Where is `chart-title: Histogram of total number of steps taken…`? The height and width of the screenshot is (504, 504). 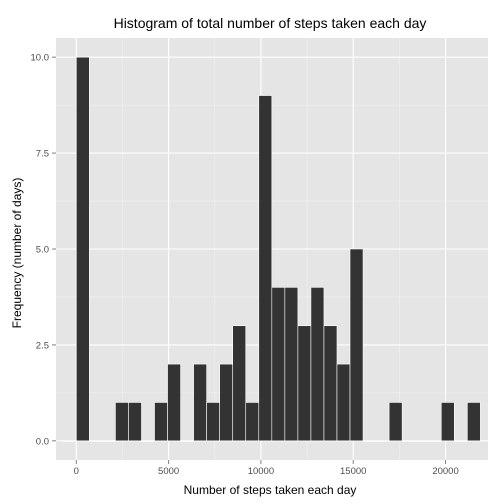
chart-title: Histogram of total number of steps taken… is located at coordinates (270, 23).